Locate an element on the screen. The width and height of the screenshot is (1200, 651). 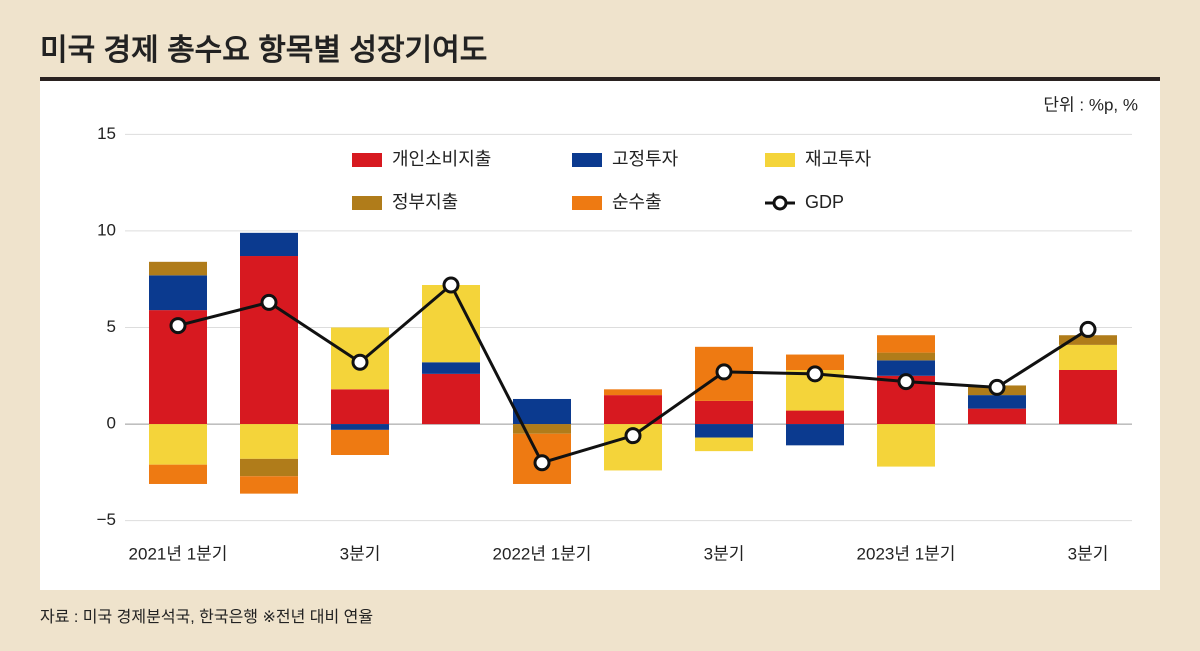
chart-title: 미국 경제 총수요 항목별 성장기여도 is located at coordinates (263, 50).